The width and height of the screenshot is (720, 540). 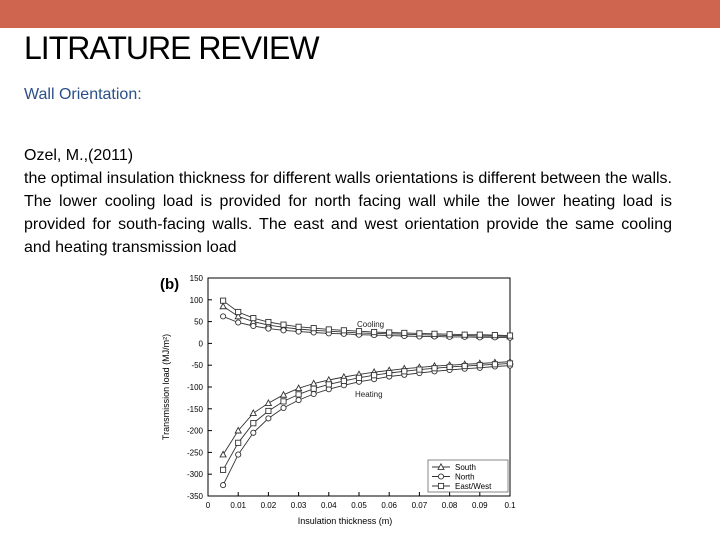 What do you see at coordinates (441, 466) in the screenshot?
I see `legend-marker-triangle` at bounding box center [441, 466].